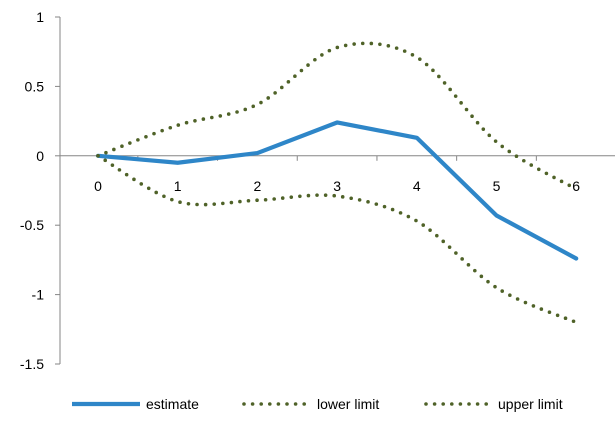 This screenshot has width=615, height=422. What do you see at coordinates (178, 186) in the screenshot?
I see `x-tick-label: 1` at bounding box center [178, 186].